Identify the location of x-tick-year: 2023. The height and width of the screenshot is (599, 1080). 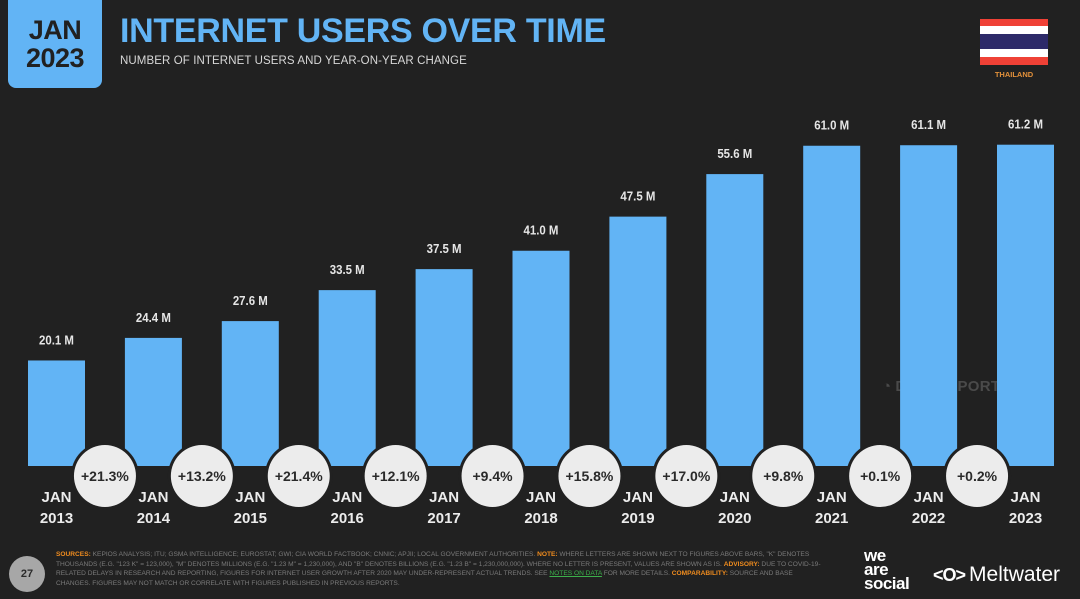
(1025, 518).